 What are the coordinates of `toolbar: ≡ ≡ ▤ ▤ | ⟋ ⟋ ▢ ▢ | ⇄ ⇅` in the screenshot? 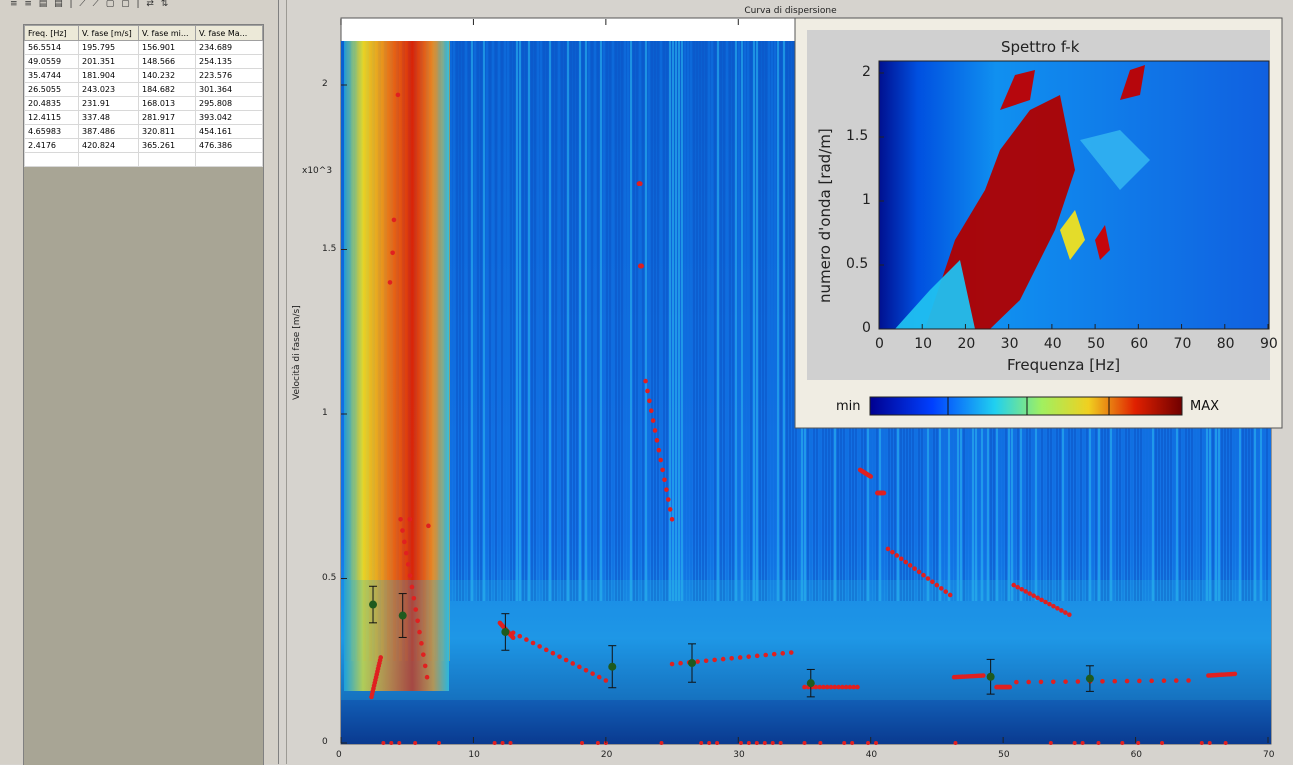 It's located at (90, 4).